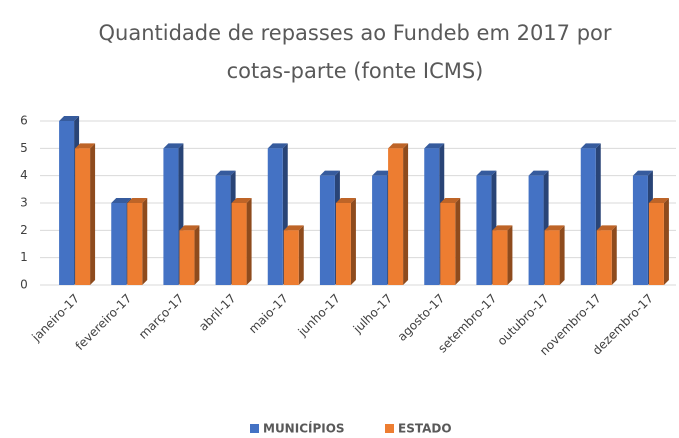 The image size is (679, 438). I want to click on x-tick-label: março-17, so click(161, 316).